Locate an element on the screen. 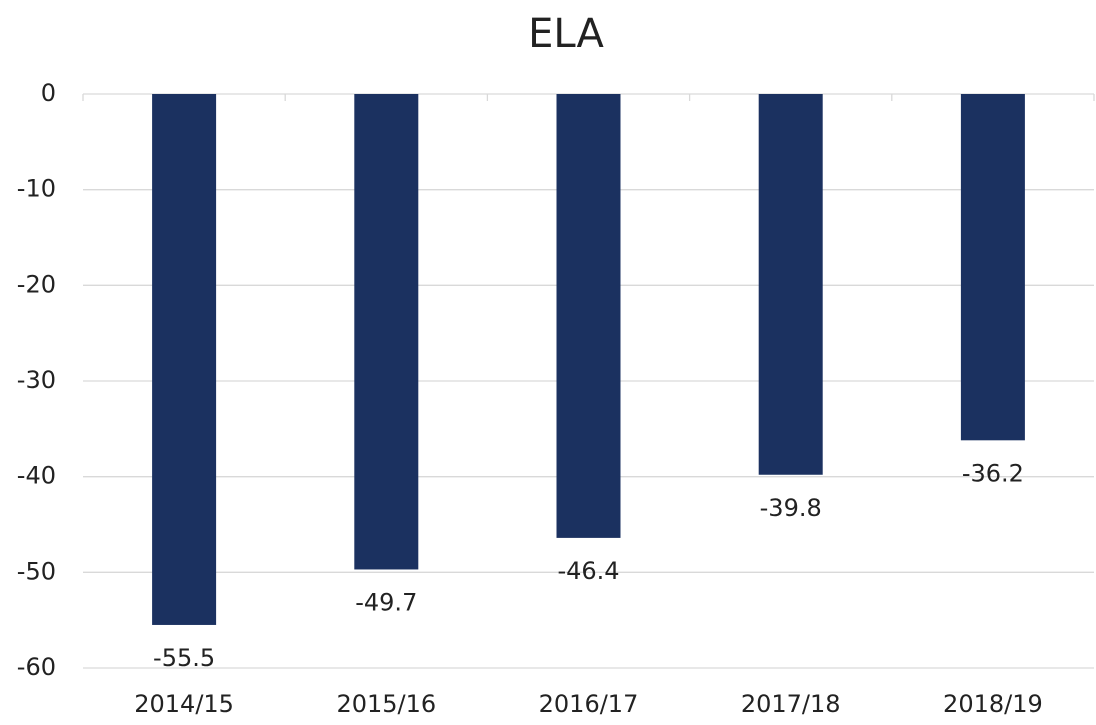  data-label: -55.5 is located at coordinates (184, 658).